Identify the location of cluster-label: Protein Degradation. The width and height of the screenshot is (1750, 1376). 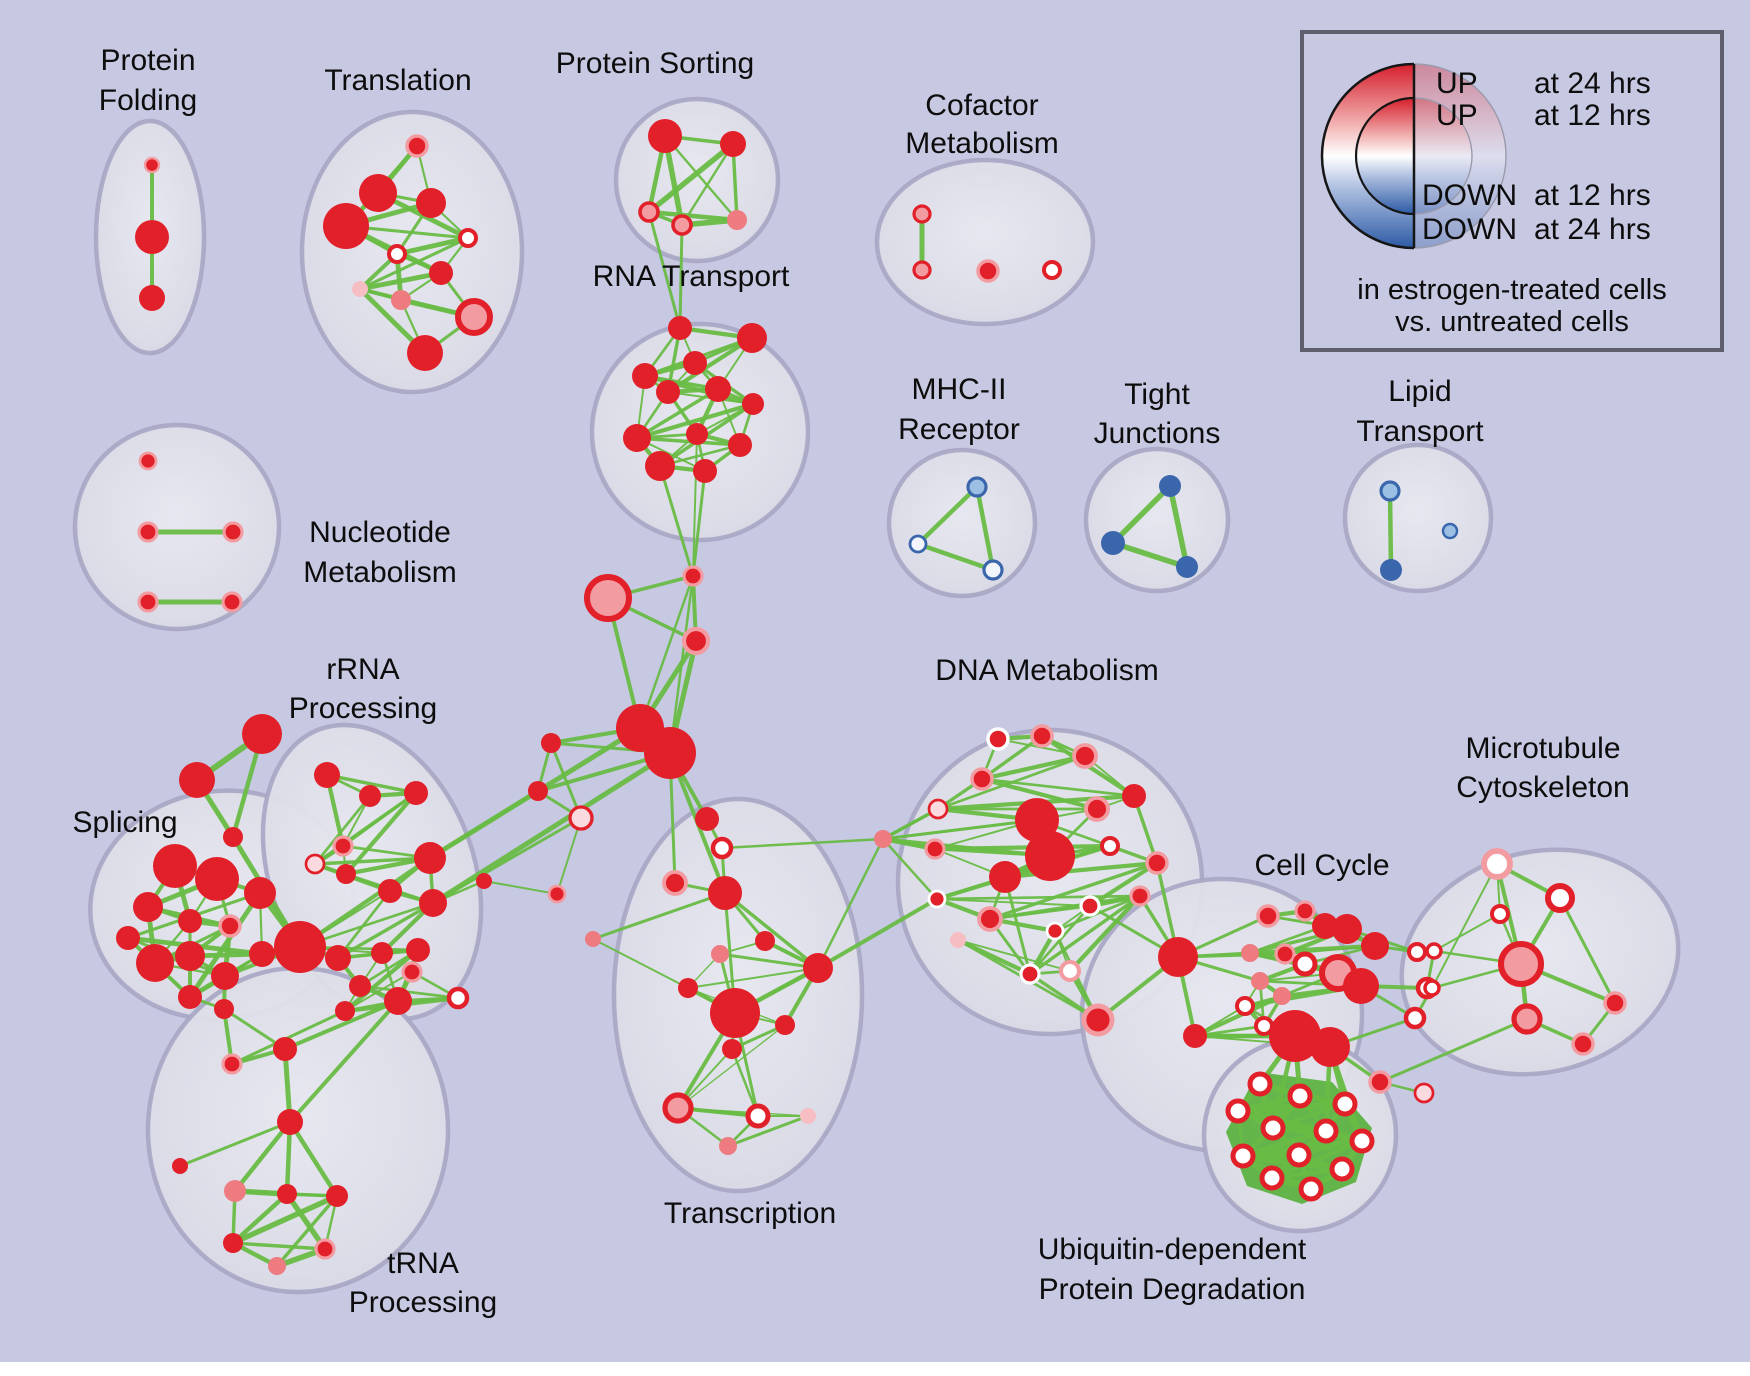
(1172, 1289).